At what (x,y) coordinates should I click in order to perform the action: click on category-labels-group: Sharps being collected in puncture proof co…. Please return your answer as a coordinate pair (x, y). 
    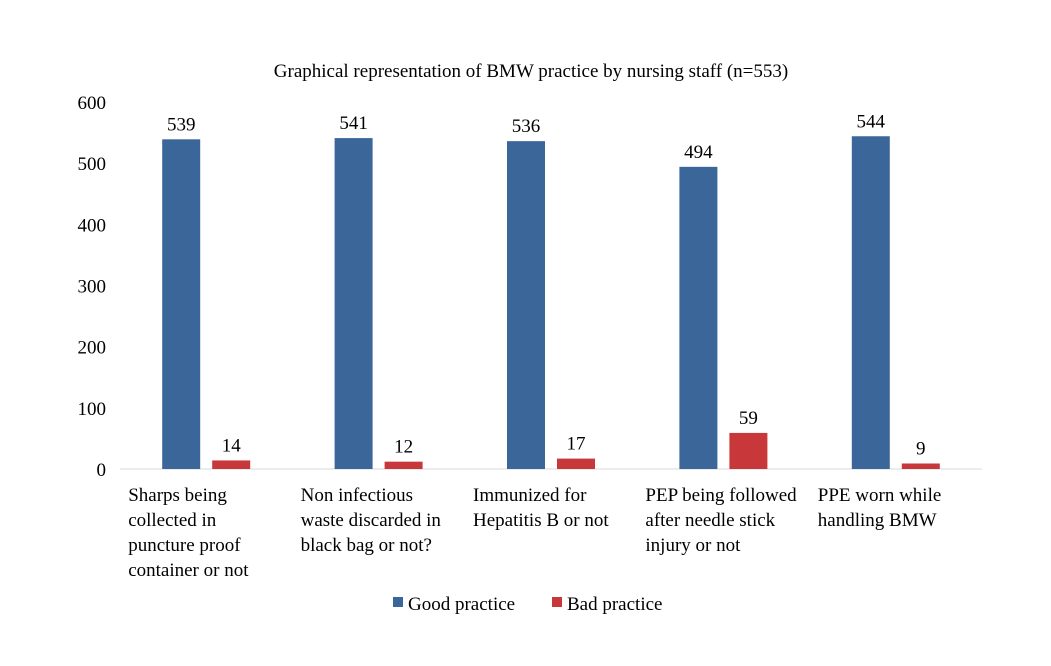
    Looking at the image, I should click on (534, 533).